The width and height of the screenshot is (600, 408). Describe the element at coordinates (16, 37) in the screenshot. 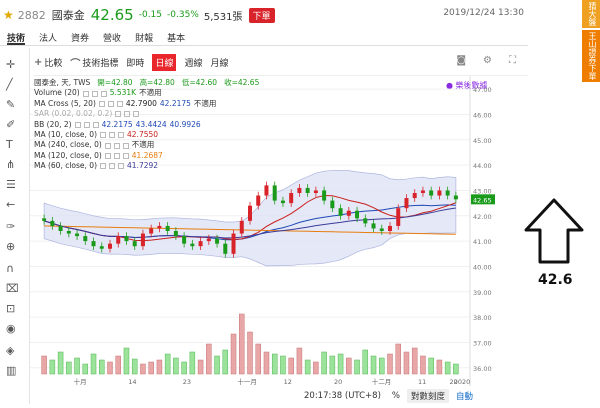

I see `tab-technical: 技術` at that location.